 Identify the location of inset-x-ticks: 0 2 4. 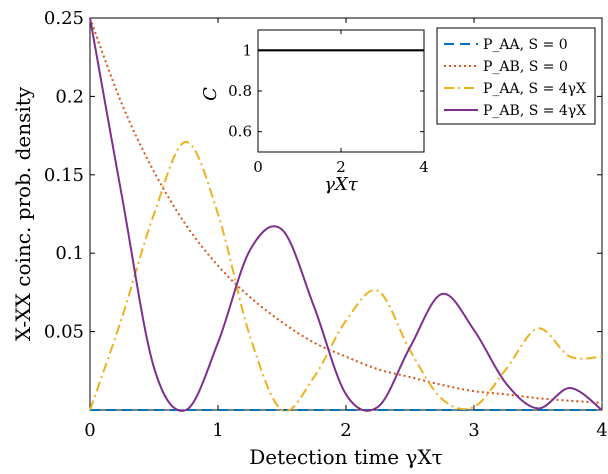
(341, 103).